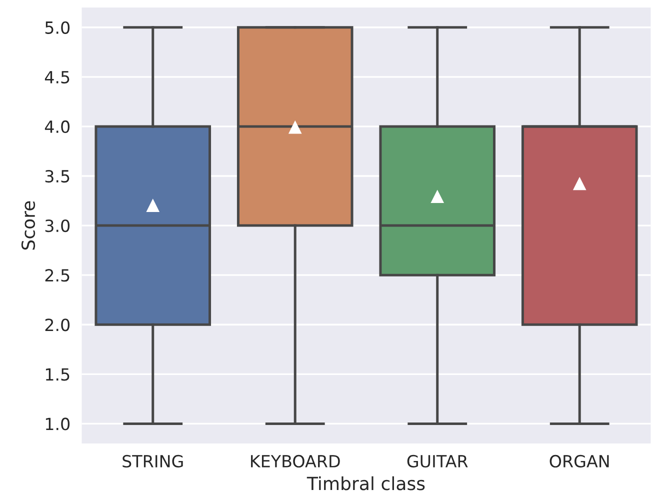 The image size is (654, 504). Describe the element at coordinates (57, 275) in the screenshot. I see `y-tick-label: 2.5` at that location.